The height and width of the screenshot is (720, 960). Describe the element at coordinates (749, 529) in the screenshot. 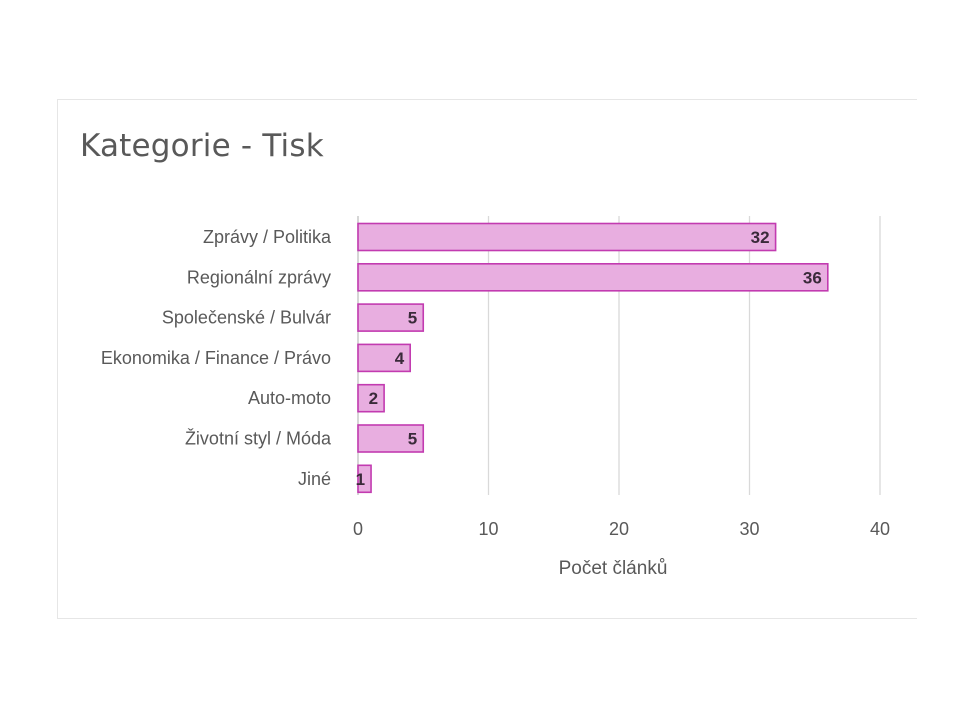

I see `x-tick-label: 30` at that location.